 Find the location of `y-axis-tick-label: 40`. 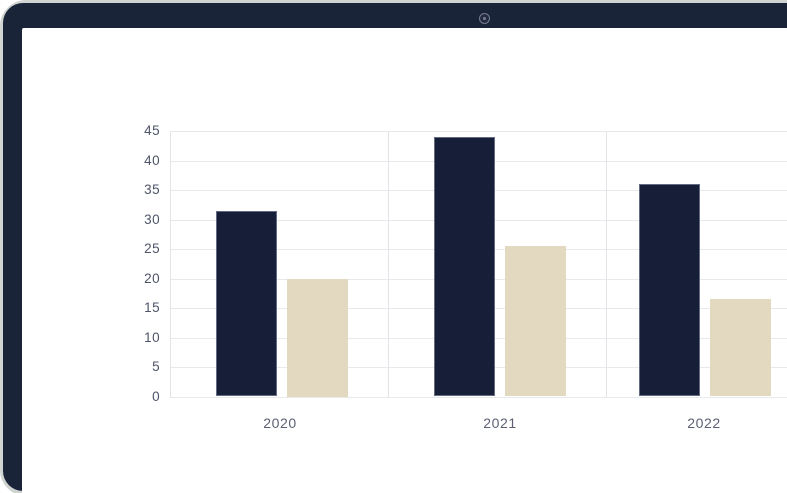

y-axis-tick-label: 40 is located at coordinates (152, 160).